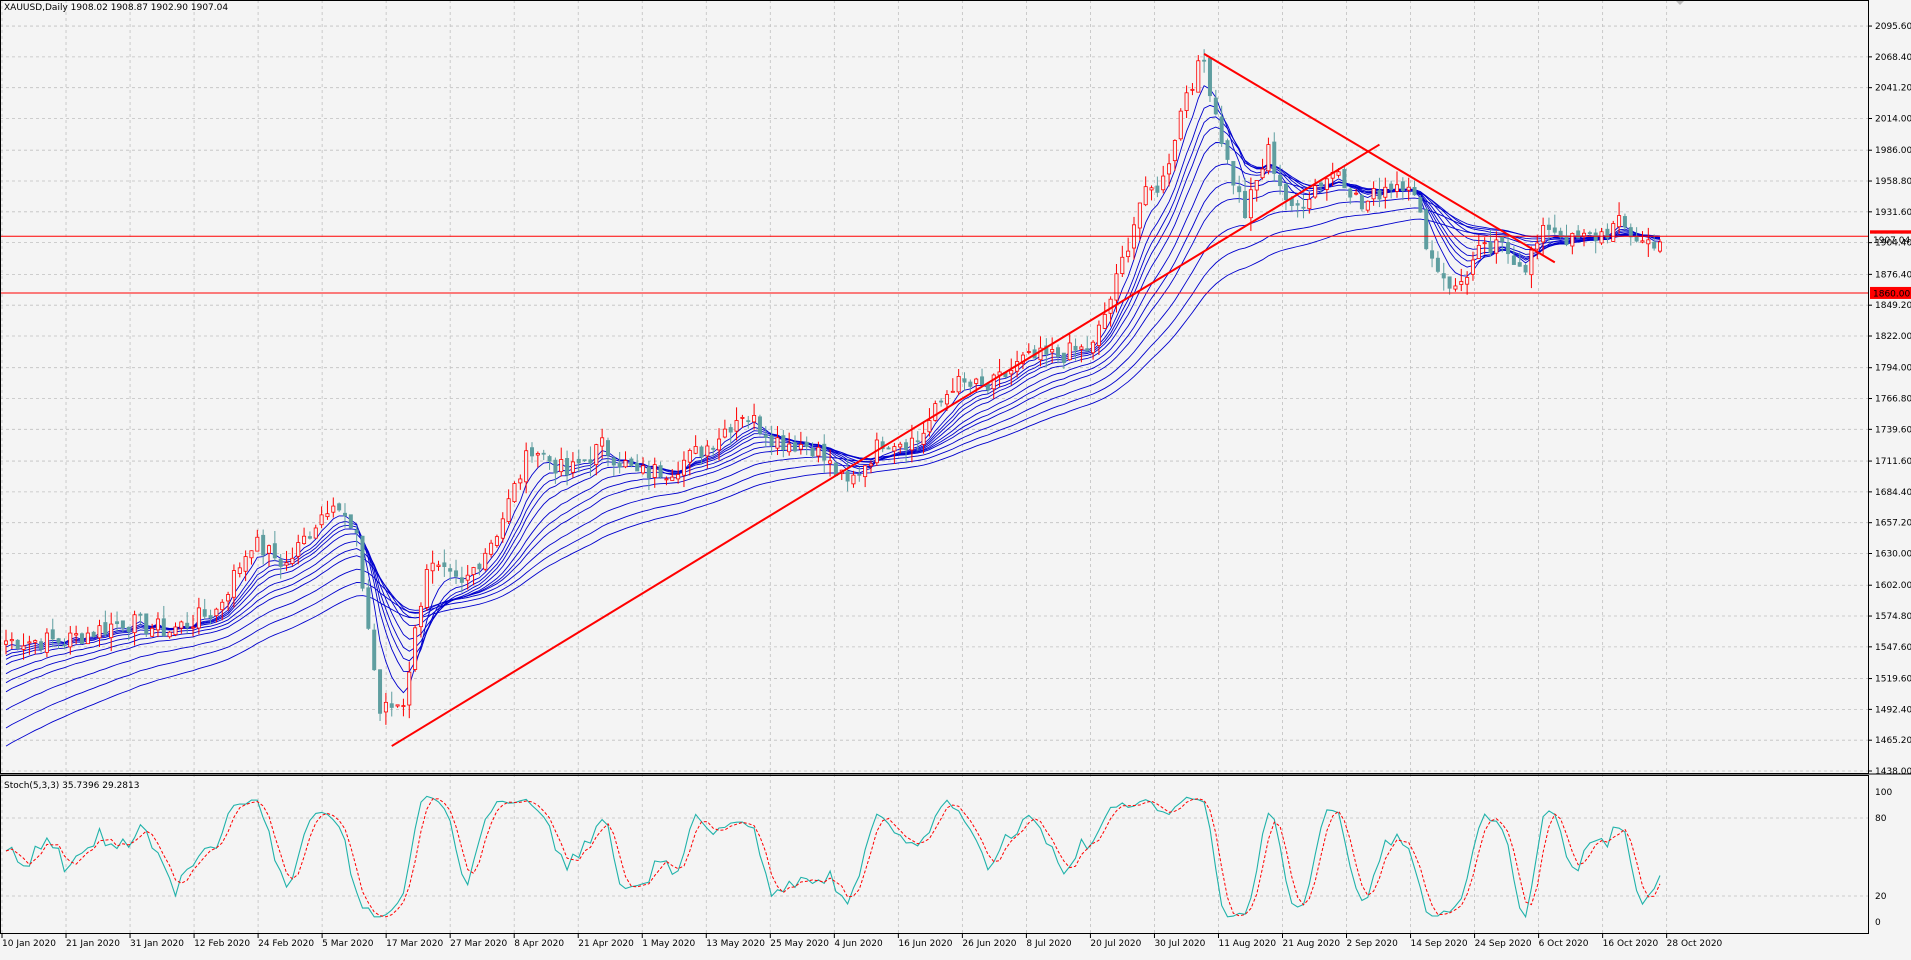 The width and height of the screenshot is (1911, 960). I want to click on price-tick-label: 1465.20, so click(1893, 741).